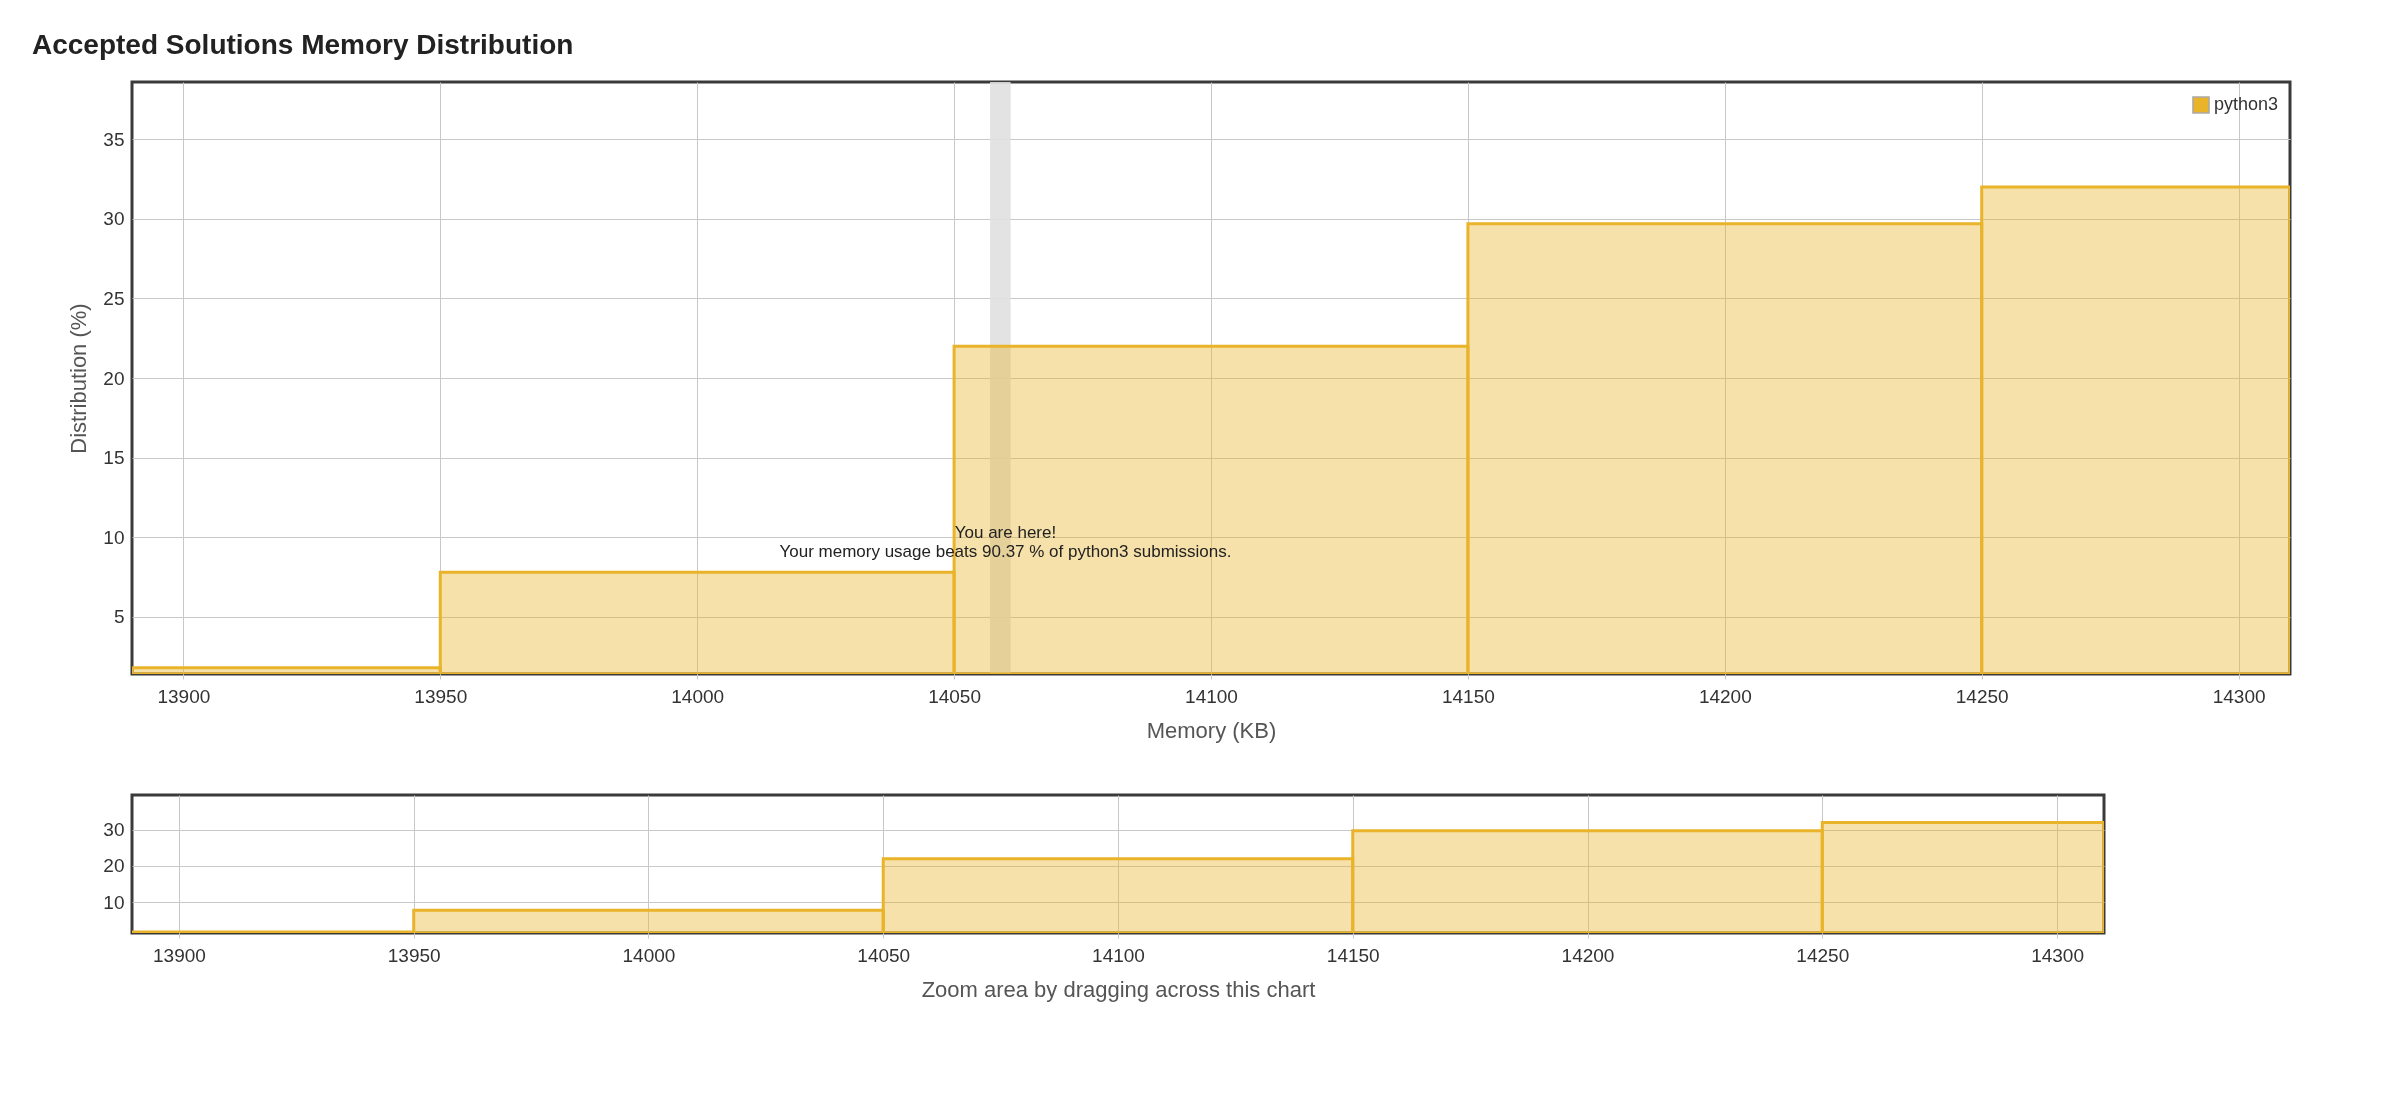  I want to click on y-tick-label: 35, so click(114, 139).